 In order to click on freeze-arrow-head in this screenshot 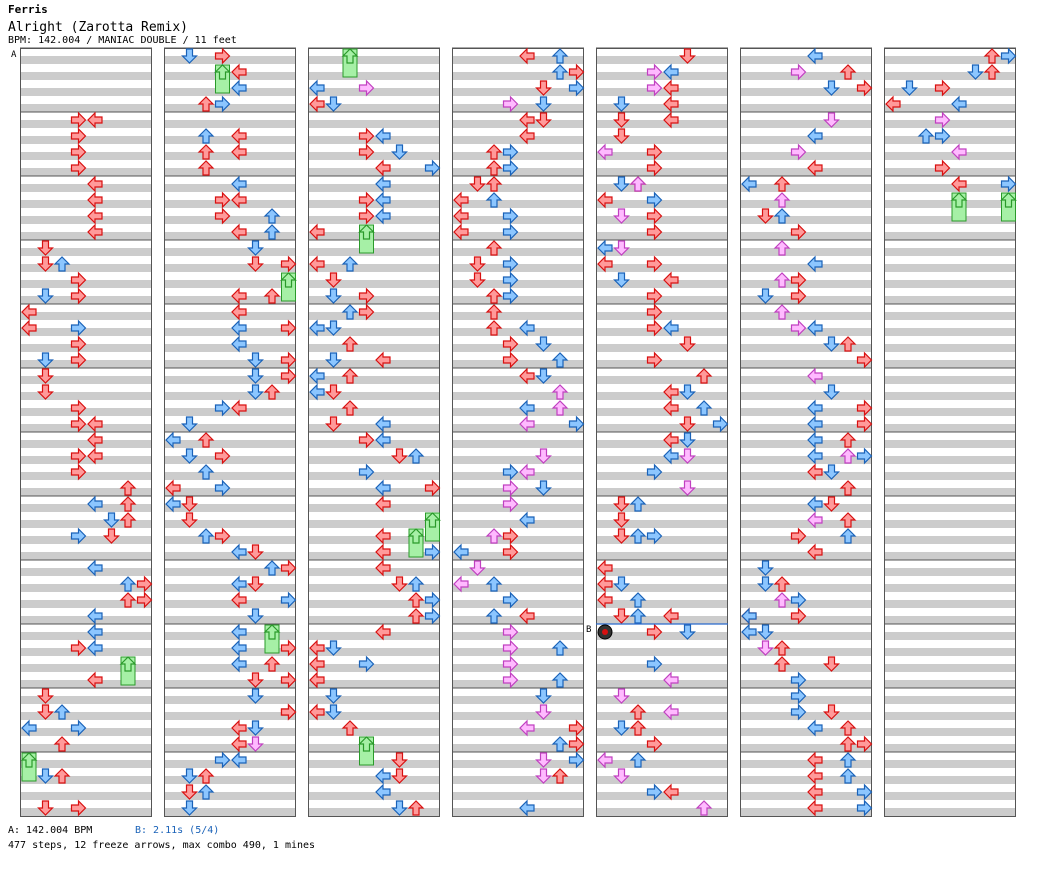, I will do `click(959, 200)`.